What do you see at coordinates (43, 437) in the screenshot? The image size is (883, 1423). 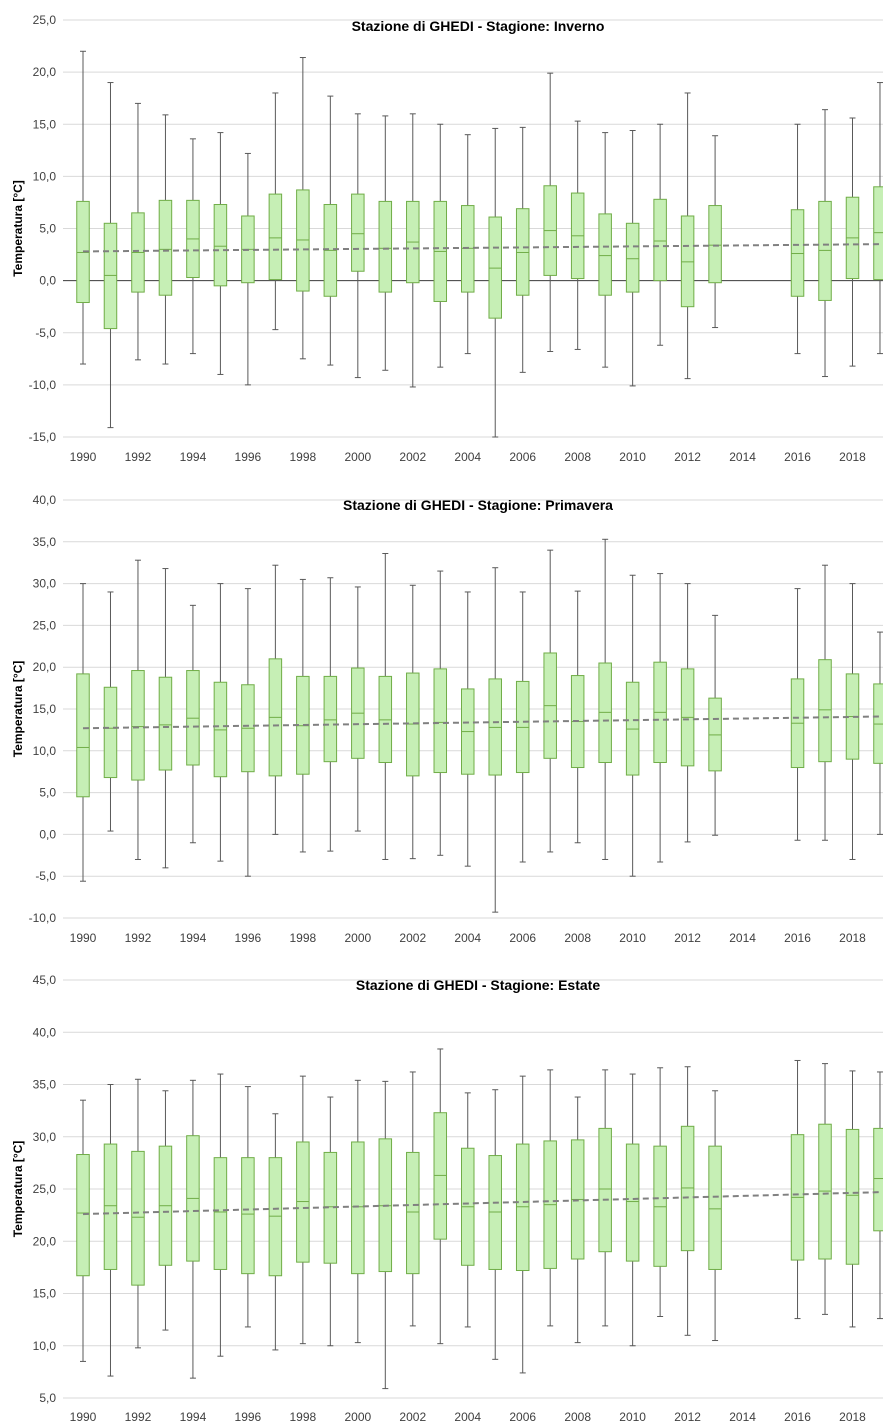 I see `y-tick-label: -15,0` at bounding box center [43, 437].